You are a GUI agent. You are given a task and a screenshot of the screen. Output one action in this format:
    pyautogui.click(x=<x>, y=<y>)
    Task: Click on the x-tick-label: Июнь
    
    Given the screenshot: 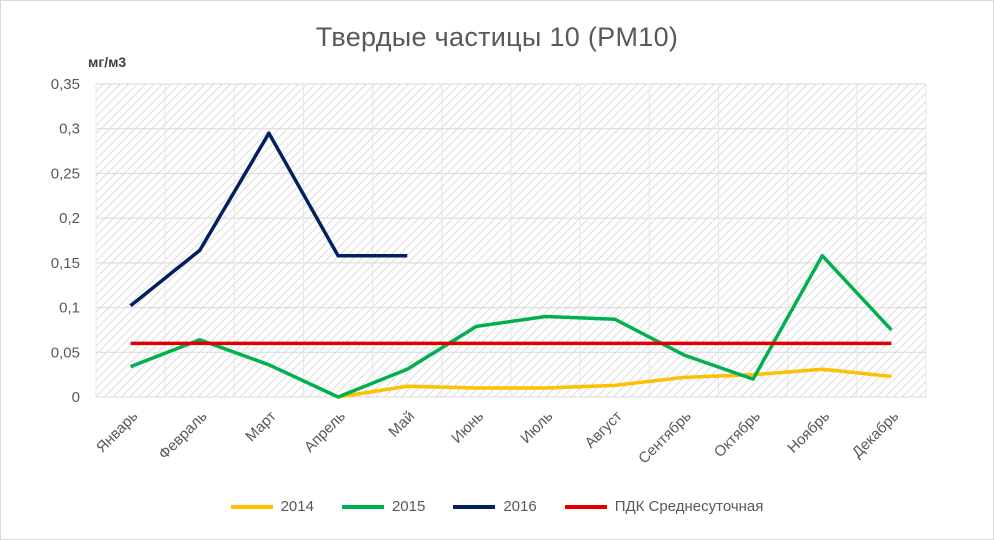 What is the action you would take?
    pyautogui.click(x=467, y=427)
    